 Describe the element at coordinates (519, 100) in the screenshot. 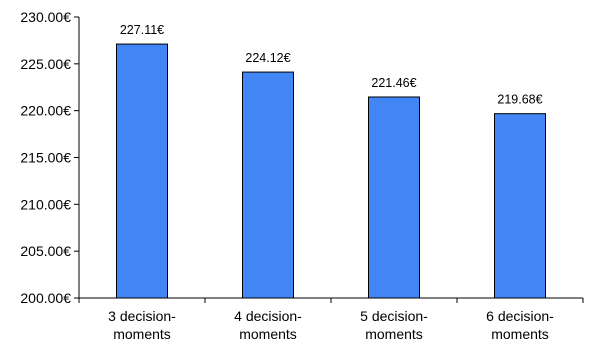

I see `bar-value-label: 219.68€` at that location.